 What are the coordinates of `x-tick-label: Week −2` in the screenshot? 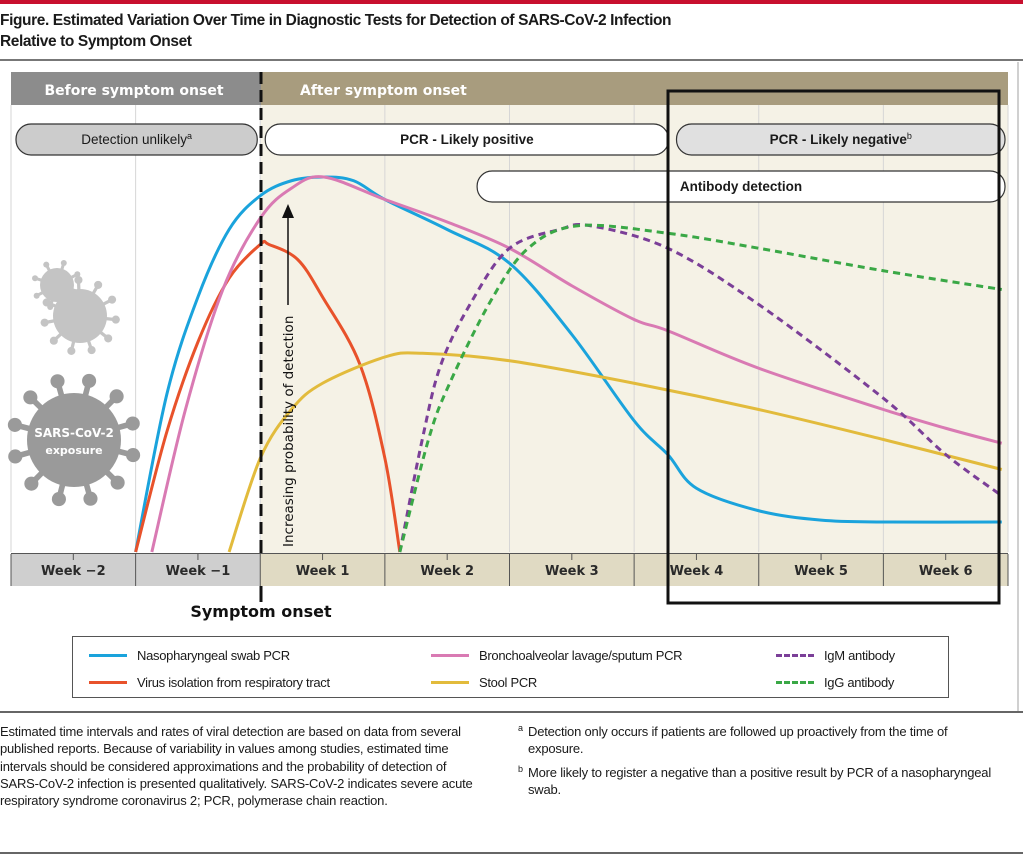 It's located at (73, 571).